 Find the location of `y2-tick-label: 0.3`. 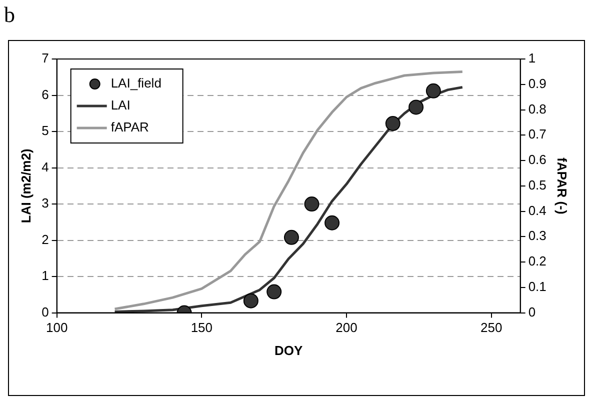

y2-tick-label: 0.3 is located at coordinates (537, 236).